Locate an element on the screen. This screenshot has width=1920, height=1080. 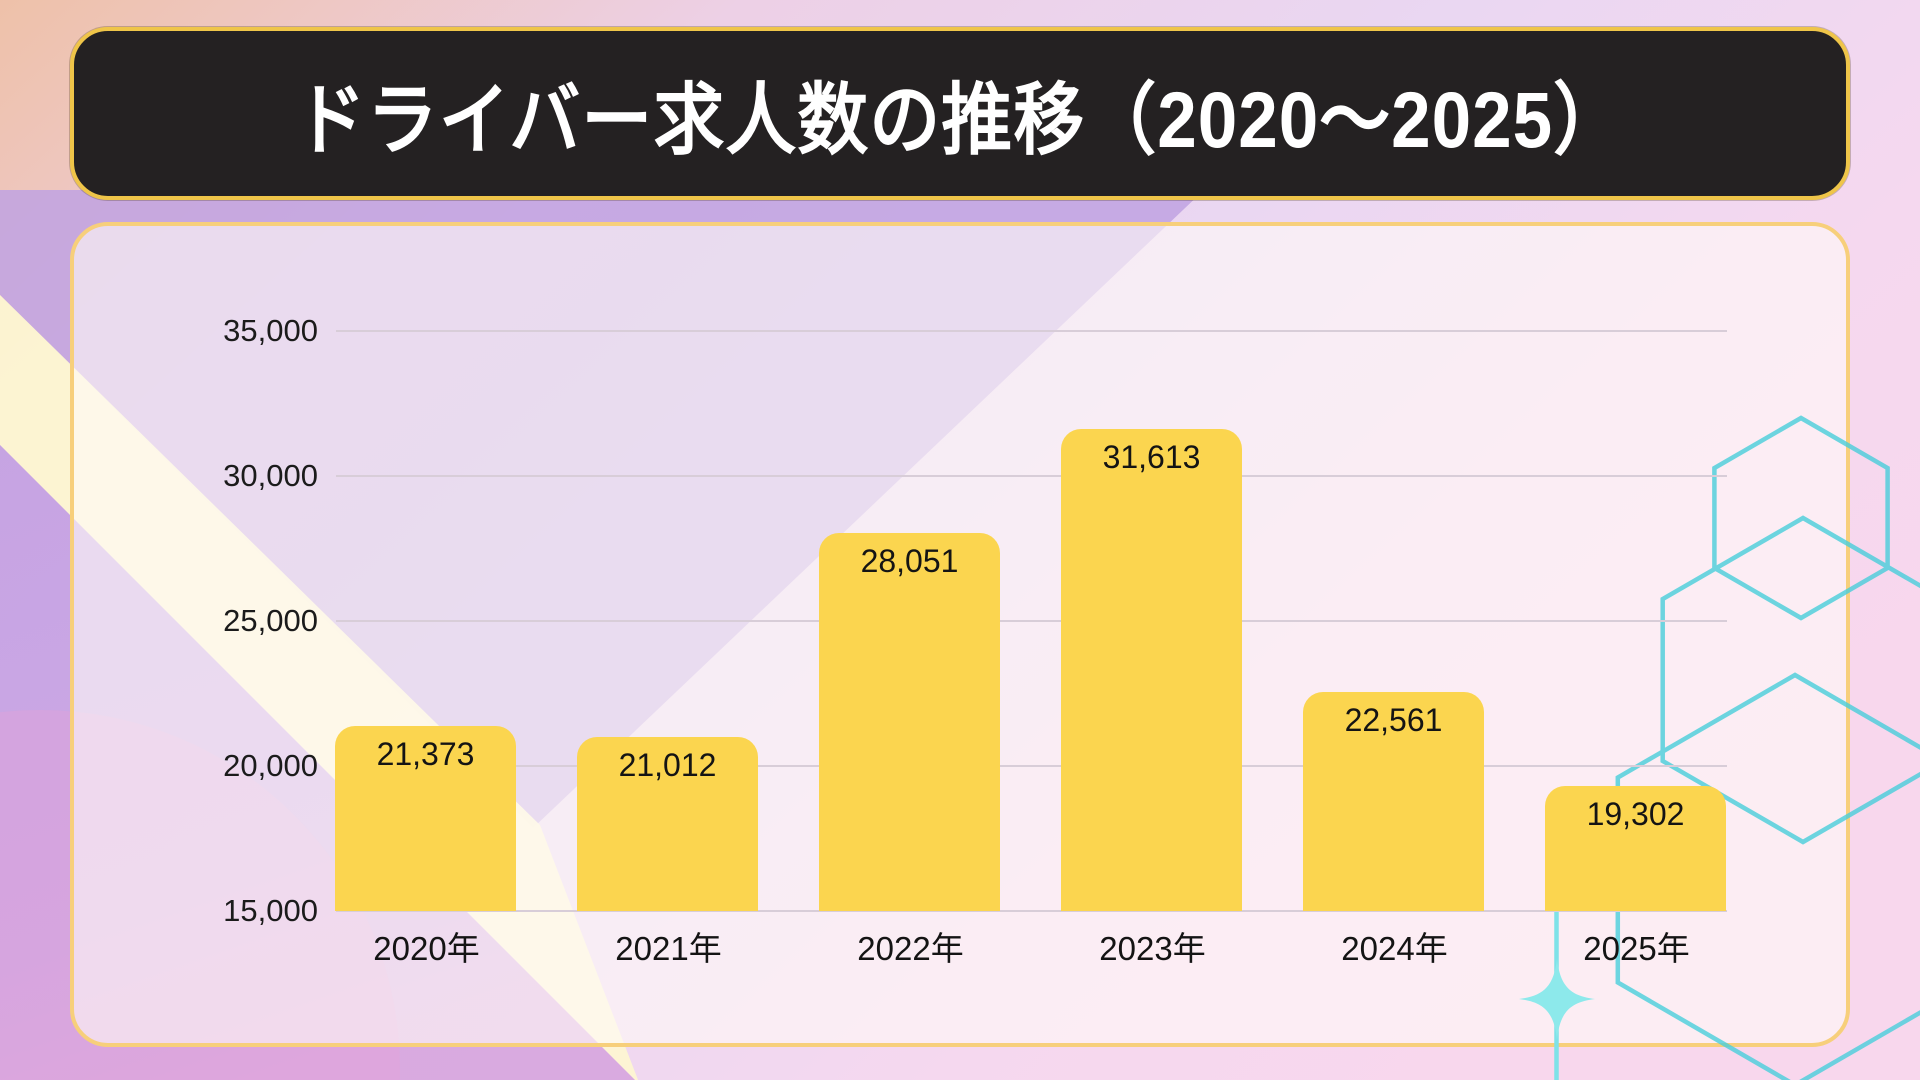
bar-value-label: 22,561 is located at coordinates (1393, 719).